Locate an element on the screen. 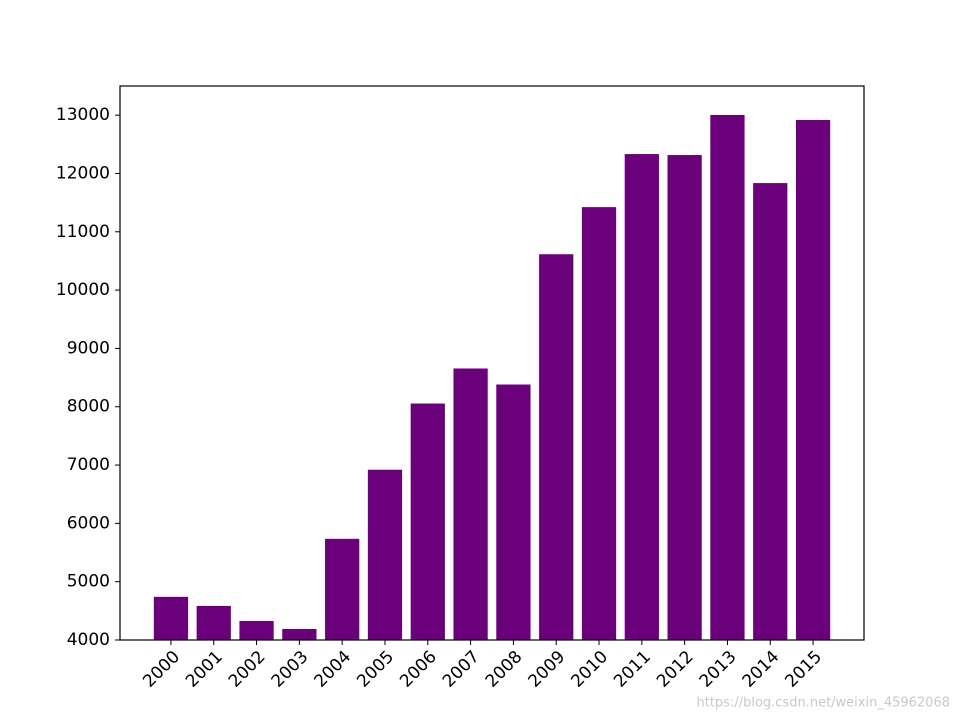 This screenshot has height=720, width=960. y-tick-label: 5000 is located at coordinates (88, 582).